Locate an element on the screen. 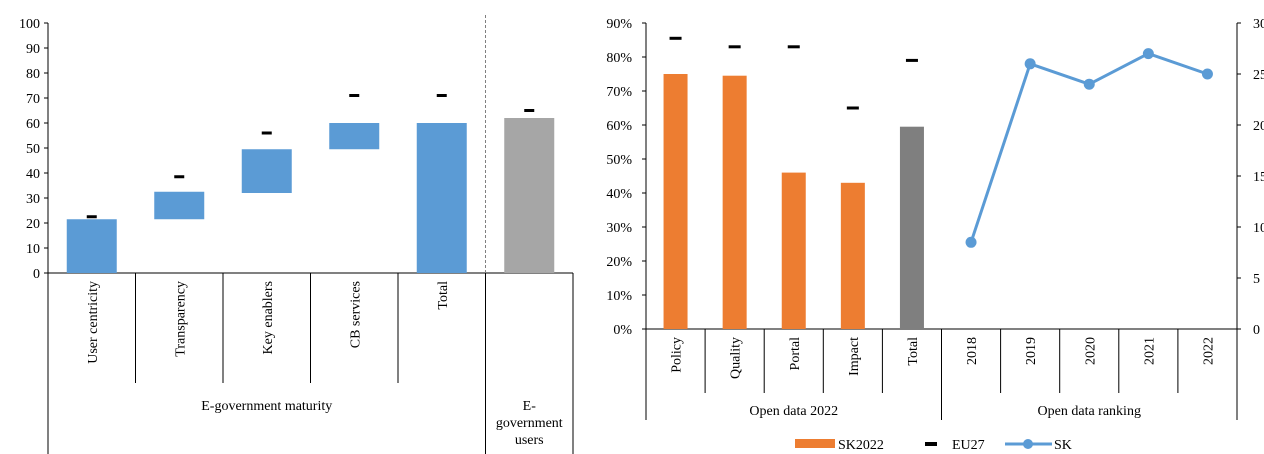 Image resolution: width=1264 pixels, height=454 pixels. left-y-tick-label: 0 is located at coordinates (36, 274).